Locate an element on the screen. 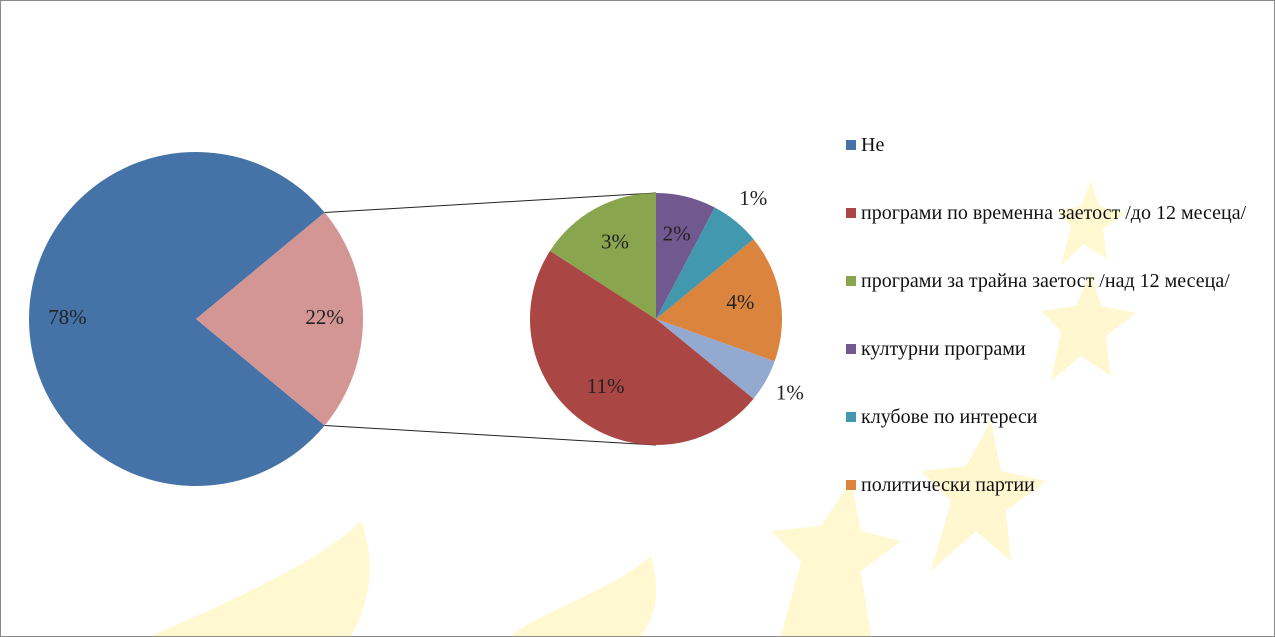 This screenshot has height=637, width=1275. data-label: 11% is located at coordinates (606, 386).